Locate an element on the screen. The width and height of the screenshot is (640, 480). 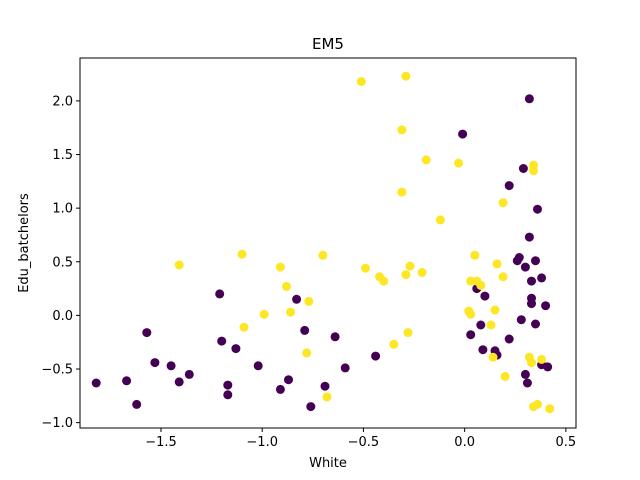
x-tick-label: 0.5 is located at coordinates (566, 442).